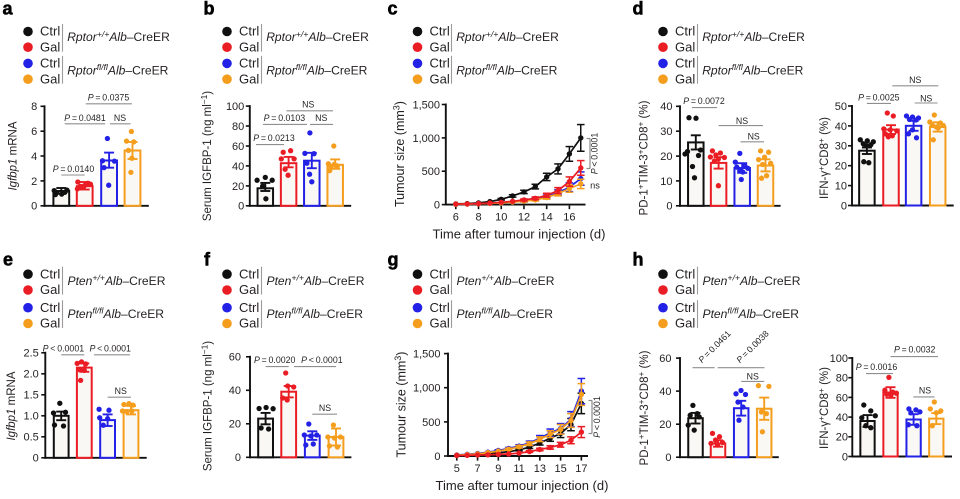 Image resolution: width=960 pixels, height=499 pixels. What do you see at coordinates (877, 367) in the screenshot?
I see `svg-text: P = 0.0016` at bounding box center [877, 367].